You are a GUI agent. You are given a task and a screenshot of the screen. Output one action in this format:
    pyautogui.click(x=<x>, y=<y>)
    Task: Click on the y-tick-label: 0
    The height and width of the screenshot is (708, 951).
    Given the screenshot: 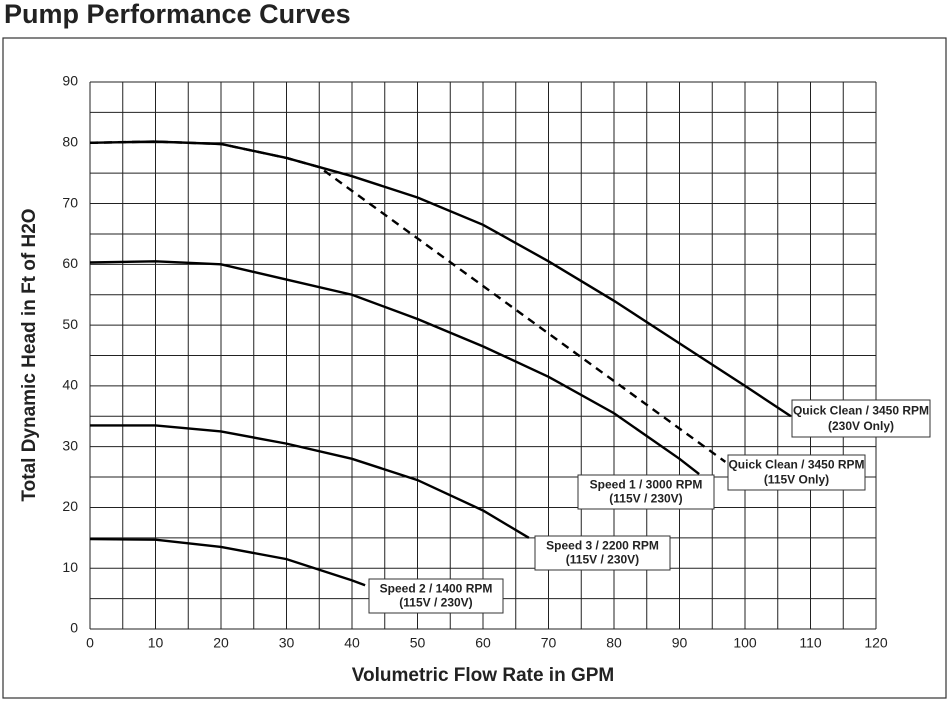 What is the action you would take?
    pyautogui.click(x=74, y=628)
    